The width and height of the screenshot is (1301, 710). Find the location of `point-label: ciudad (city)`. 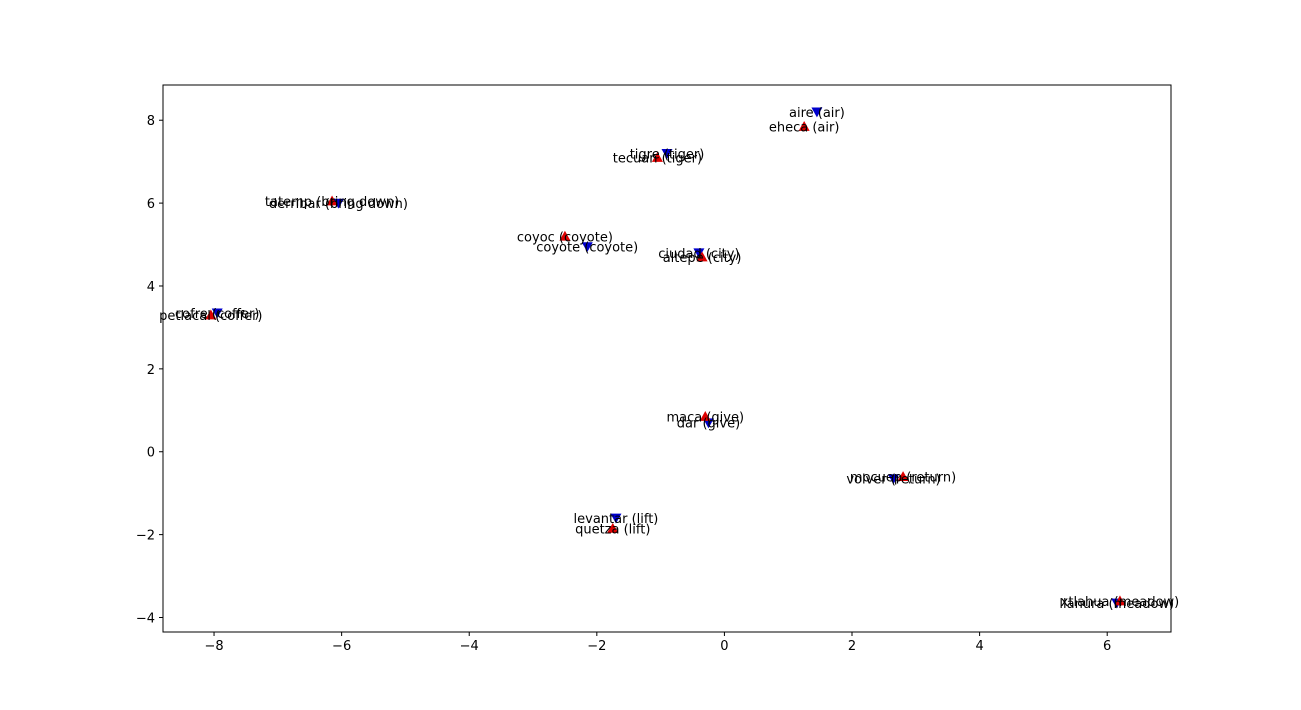

point-label: ciudad (city) is located at coordinates (698, 254).